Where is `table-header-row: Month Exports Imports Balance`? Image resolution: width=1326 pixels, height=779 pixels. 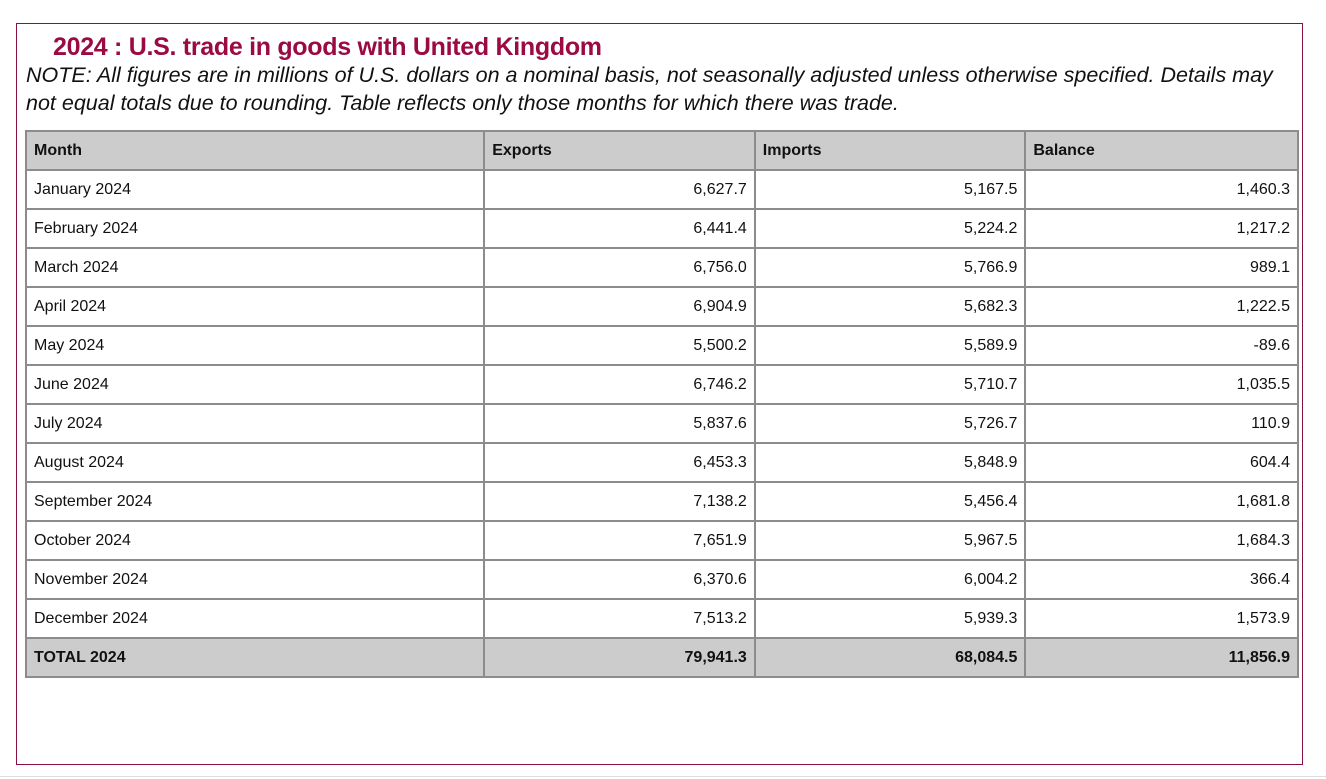 table-header-row: Month Exports Imports Balance is located at coordinates (661, 150).